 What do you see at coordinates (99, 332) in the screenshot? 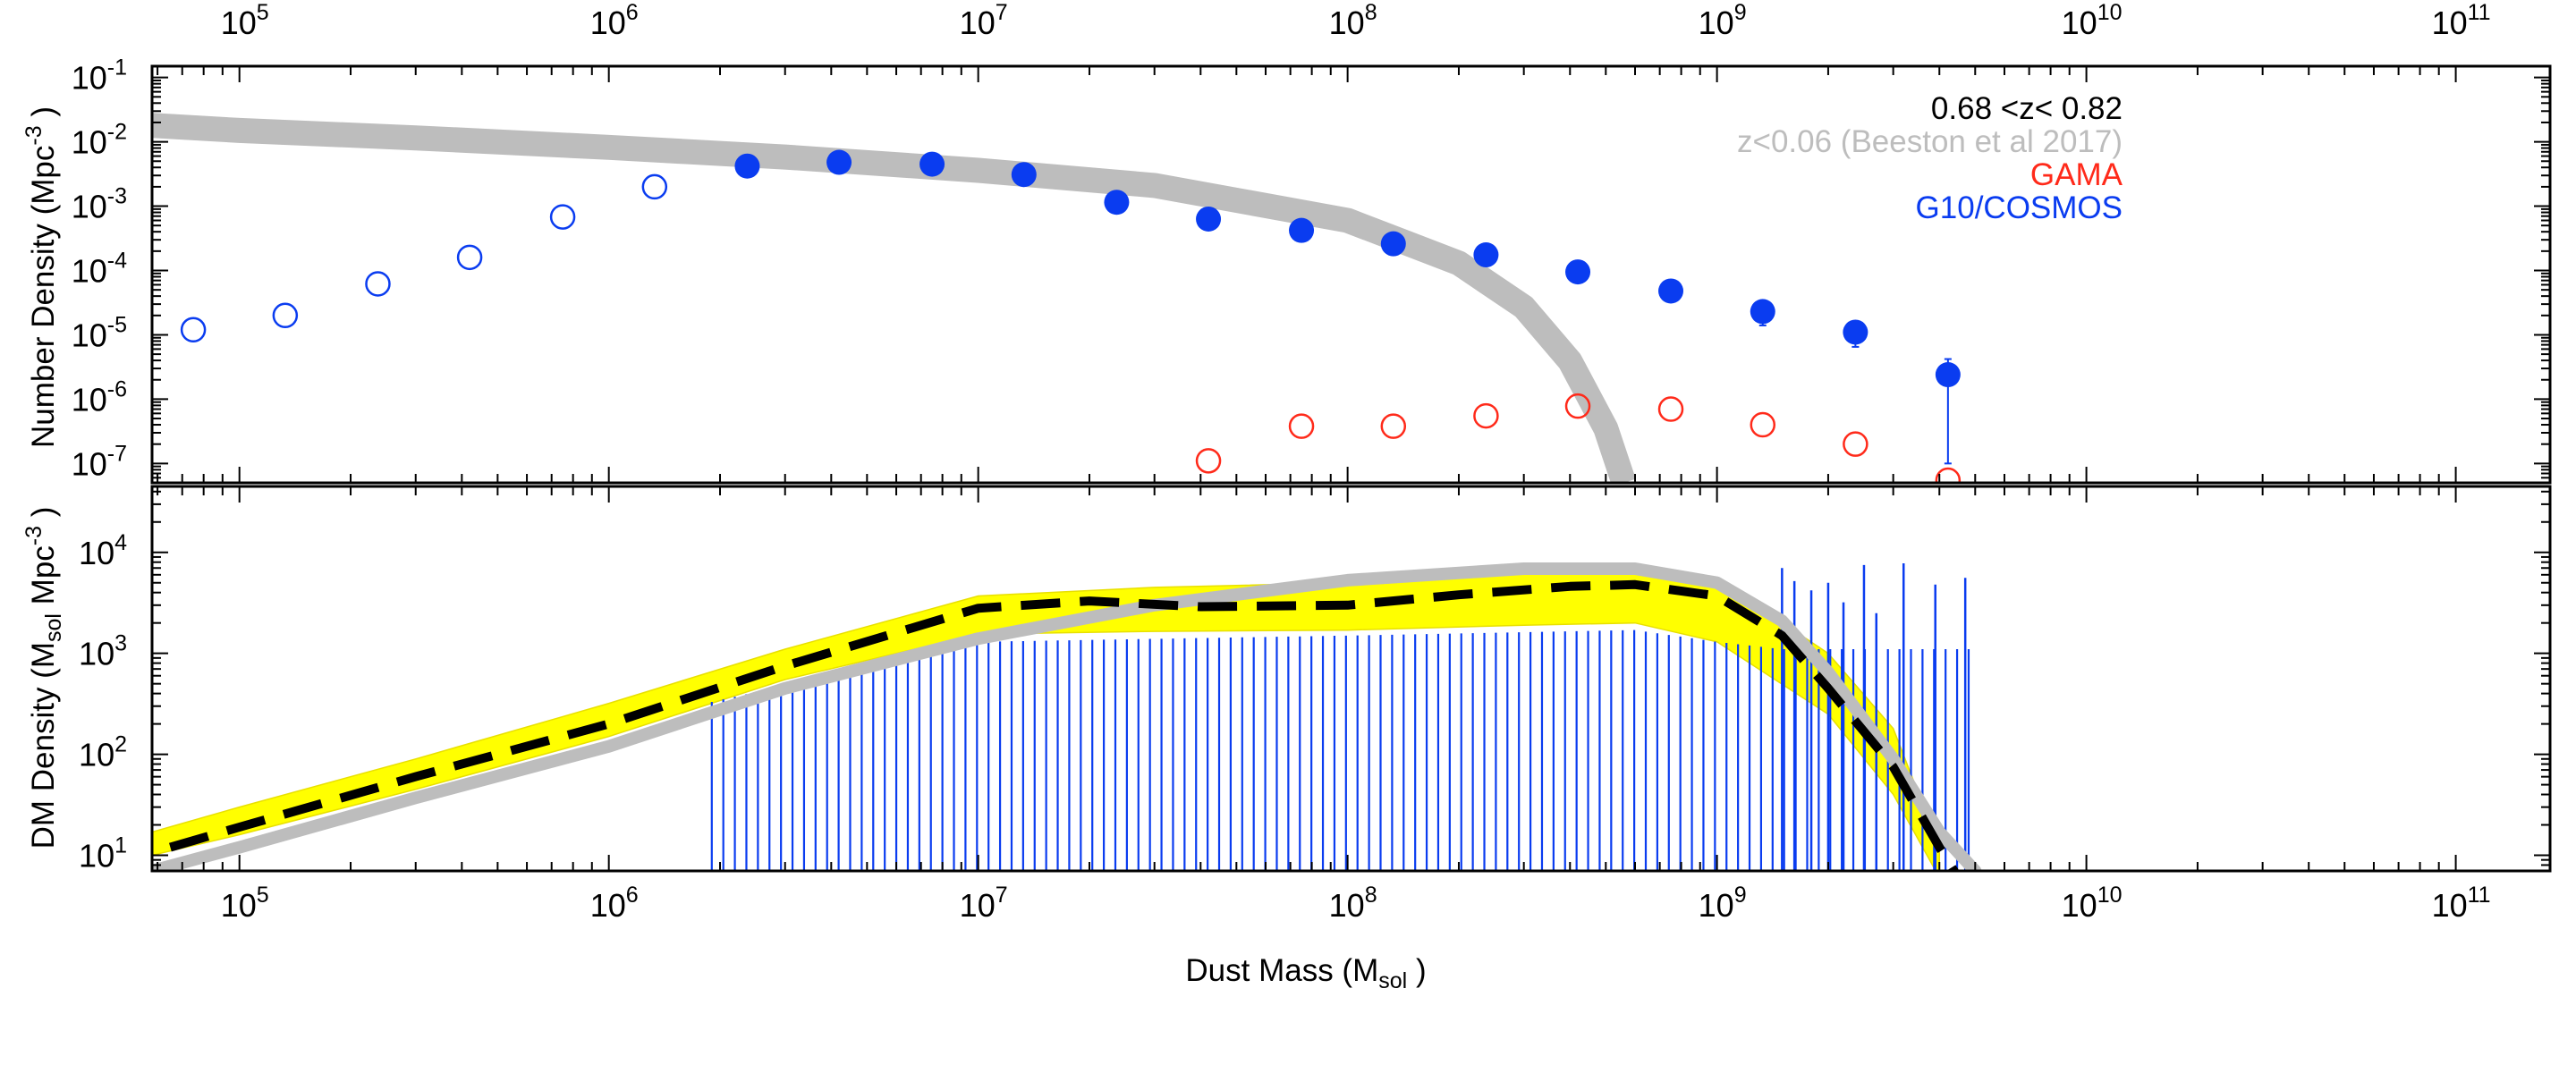
I see `top-y-tick-label: 10⁻⁵` at bounding box center [99, 332].